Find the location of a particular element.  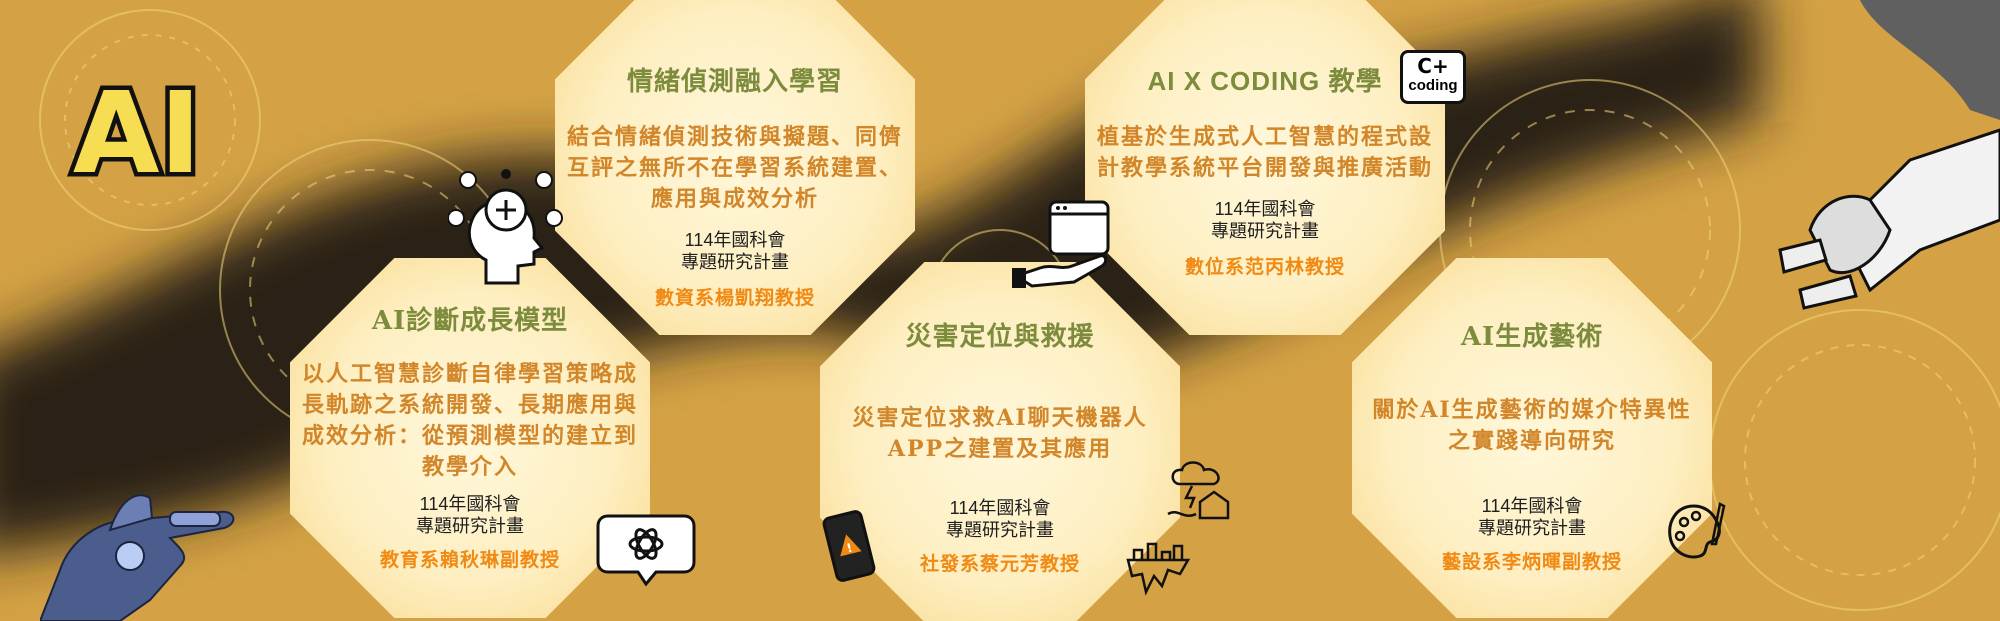

card-professor: 藝設系李炳暉副教授 is located at coordinates (1531, 562).